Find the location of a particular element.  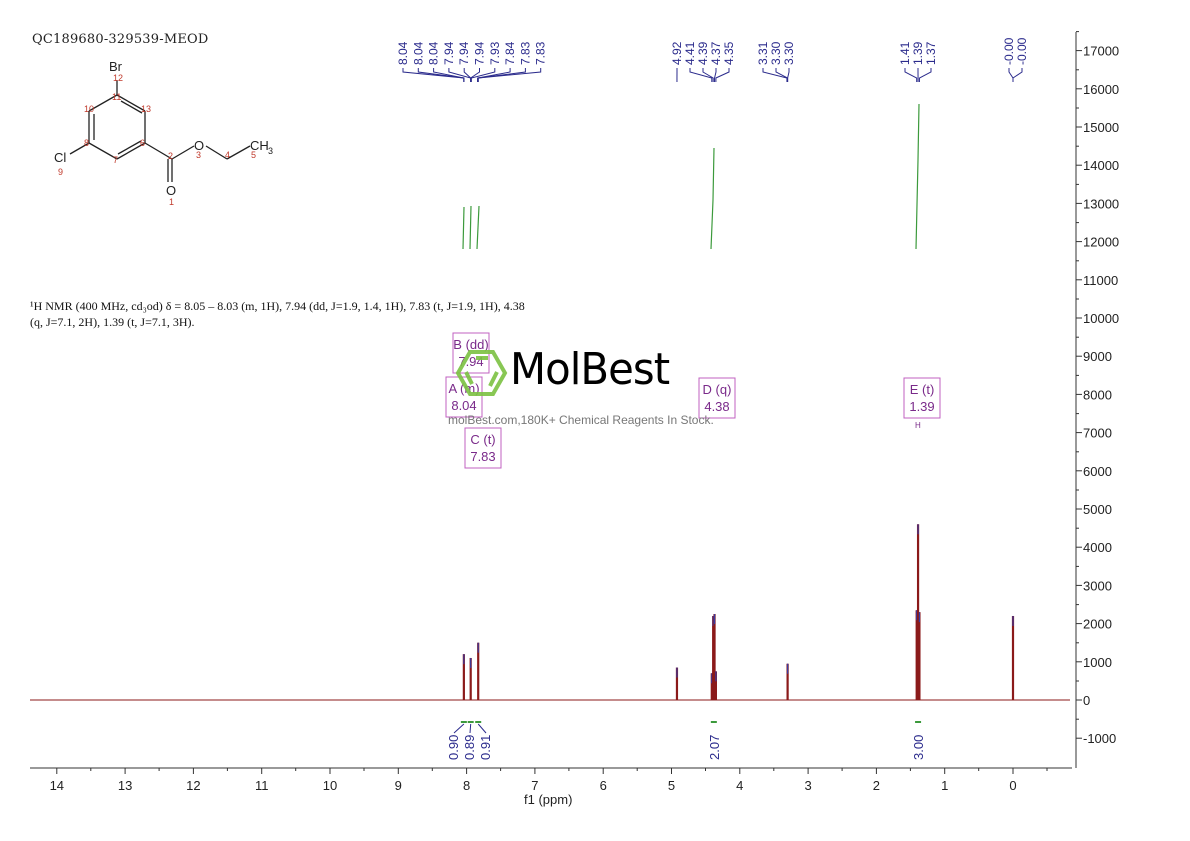

integral-labels: 0.90 0.89 0.91 2.07 3.00 is located at coordinates (686, 740).